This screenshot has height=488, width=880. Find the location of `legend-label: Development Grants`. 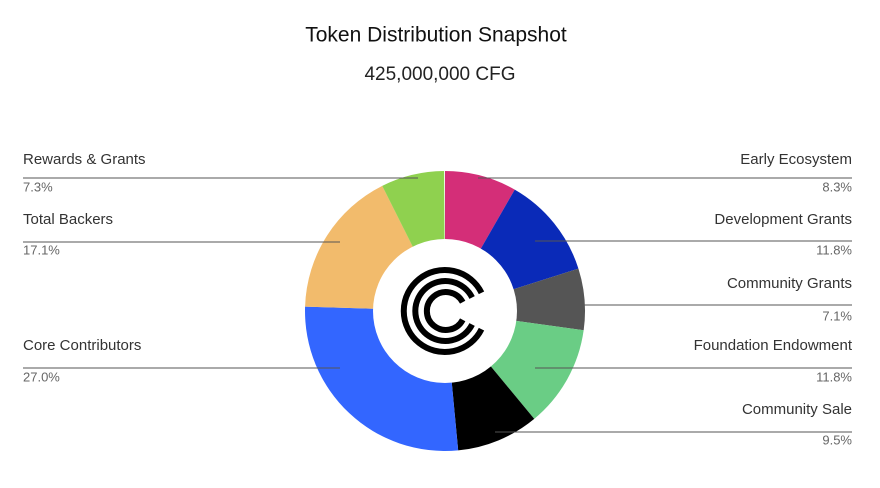

legend-label: Development Grants is located at coordinates (783, 219).